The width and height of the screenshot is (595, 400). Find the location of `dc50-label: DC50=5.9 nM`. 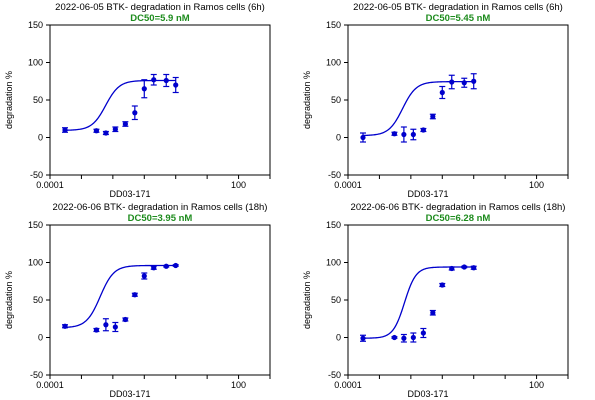

dc50-label: DC50=5.9 nM is located at coordinates (159, 18).